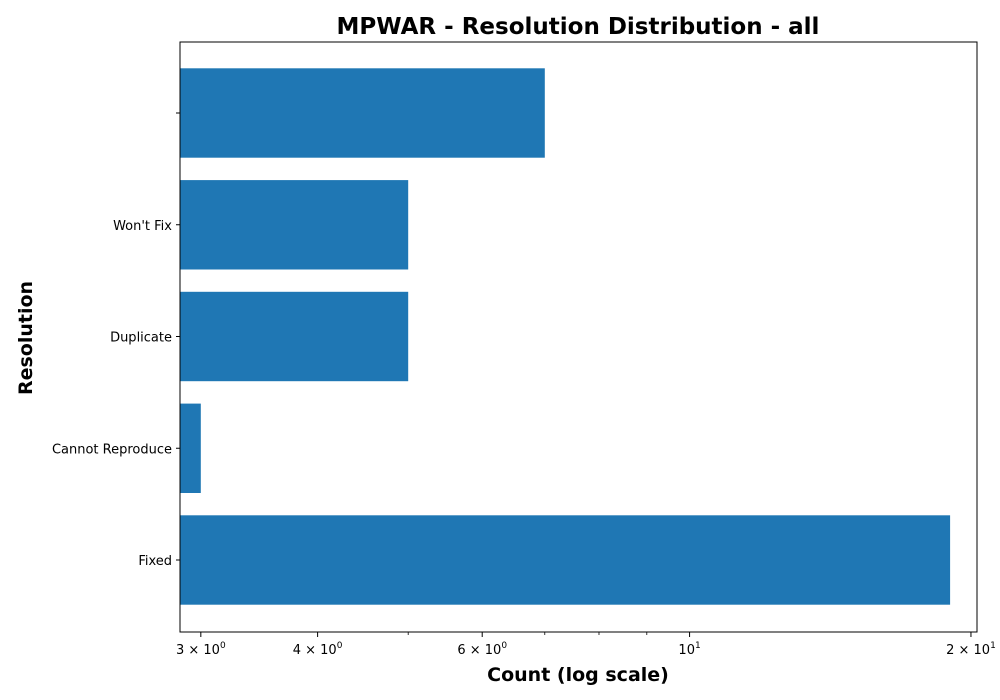  I want to click on y-tick-label-3: Won't Fix, so click(142, 226).